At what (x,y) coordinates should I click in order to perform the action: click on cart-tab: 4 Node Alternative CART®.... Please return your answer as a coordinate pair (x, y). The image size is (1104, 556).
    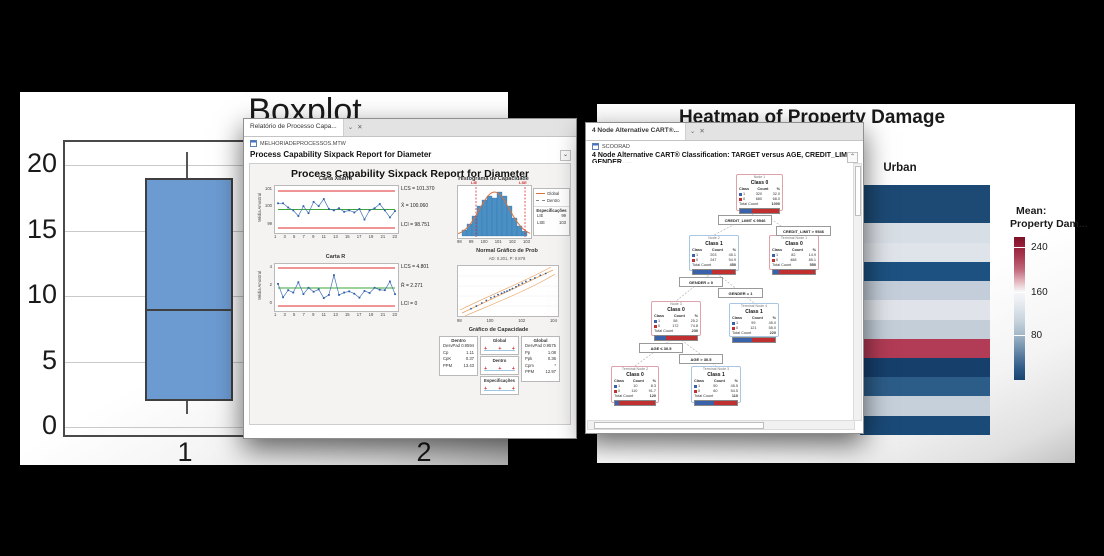
    Looking at the image, I should click on (636, 131).